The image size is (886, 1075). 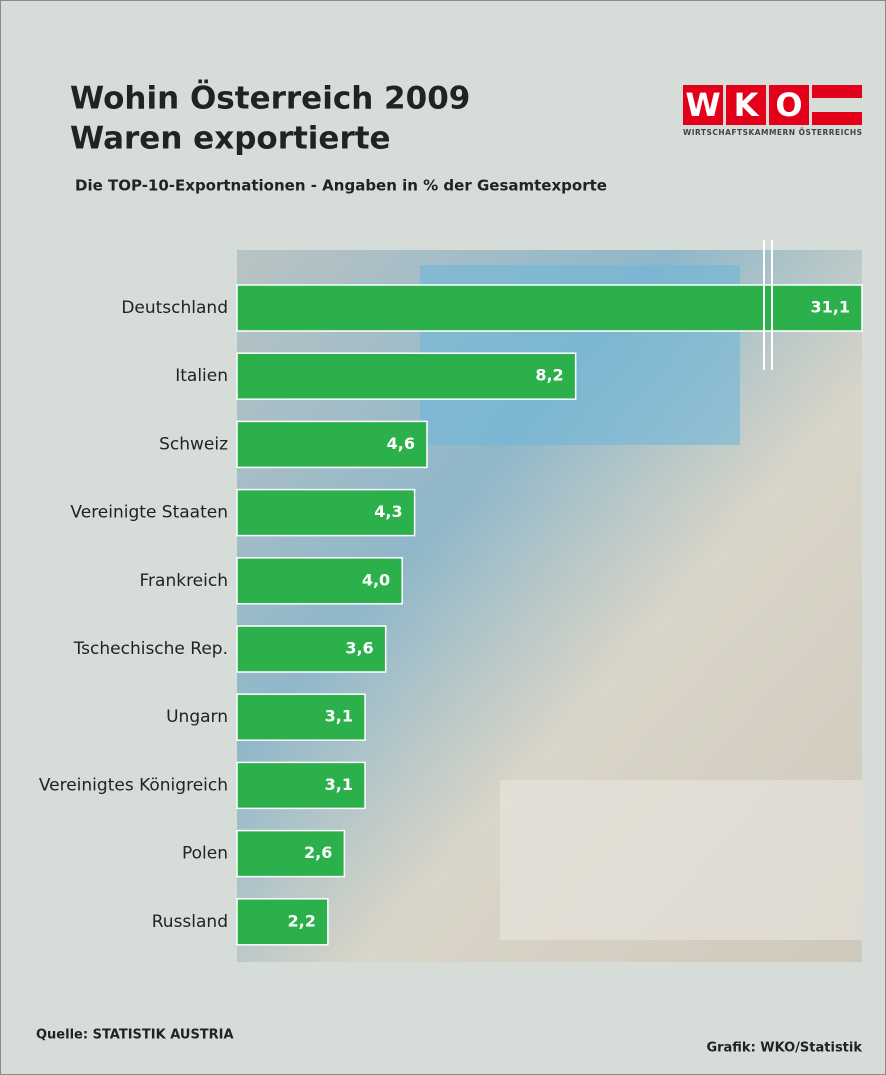 What do you see at coordinates (190, 922) in the screenshot?
I see `y-tick-label: Russland` at bounding box center [190, 922].